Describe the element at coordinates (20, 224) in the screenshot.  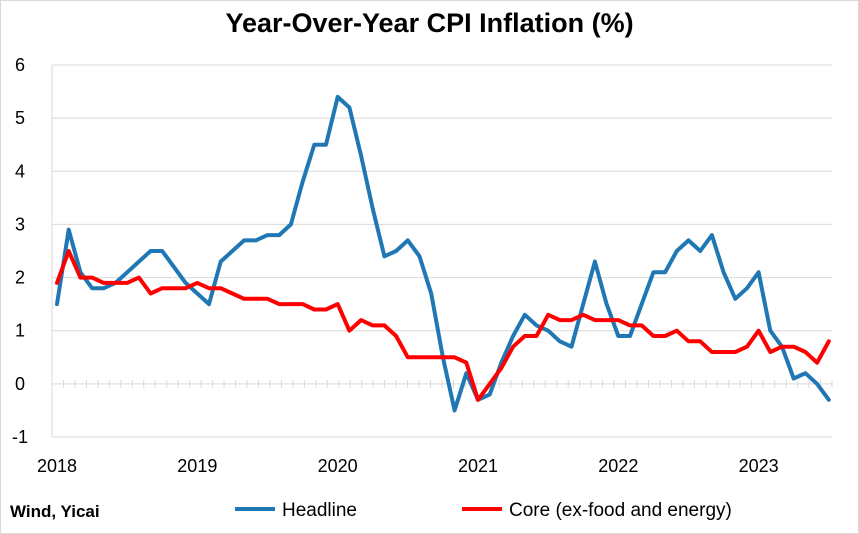
I see `y-tick-label: 3` at that location.